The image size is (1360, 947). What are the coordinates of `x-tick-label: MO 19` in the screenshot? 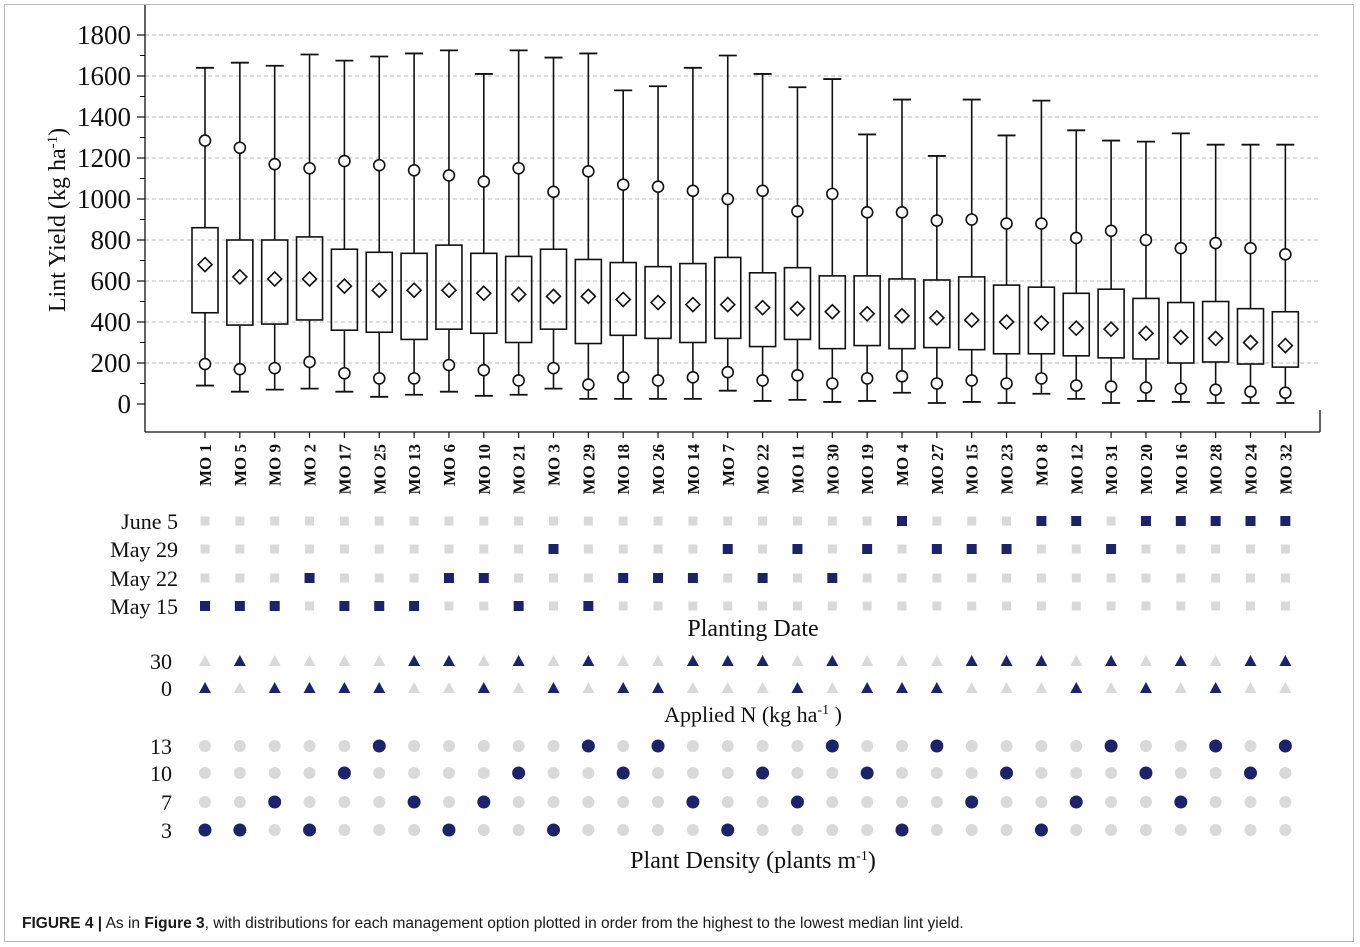 It's located at (867, 469).